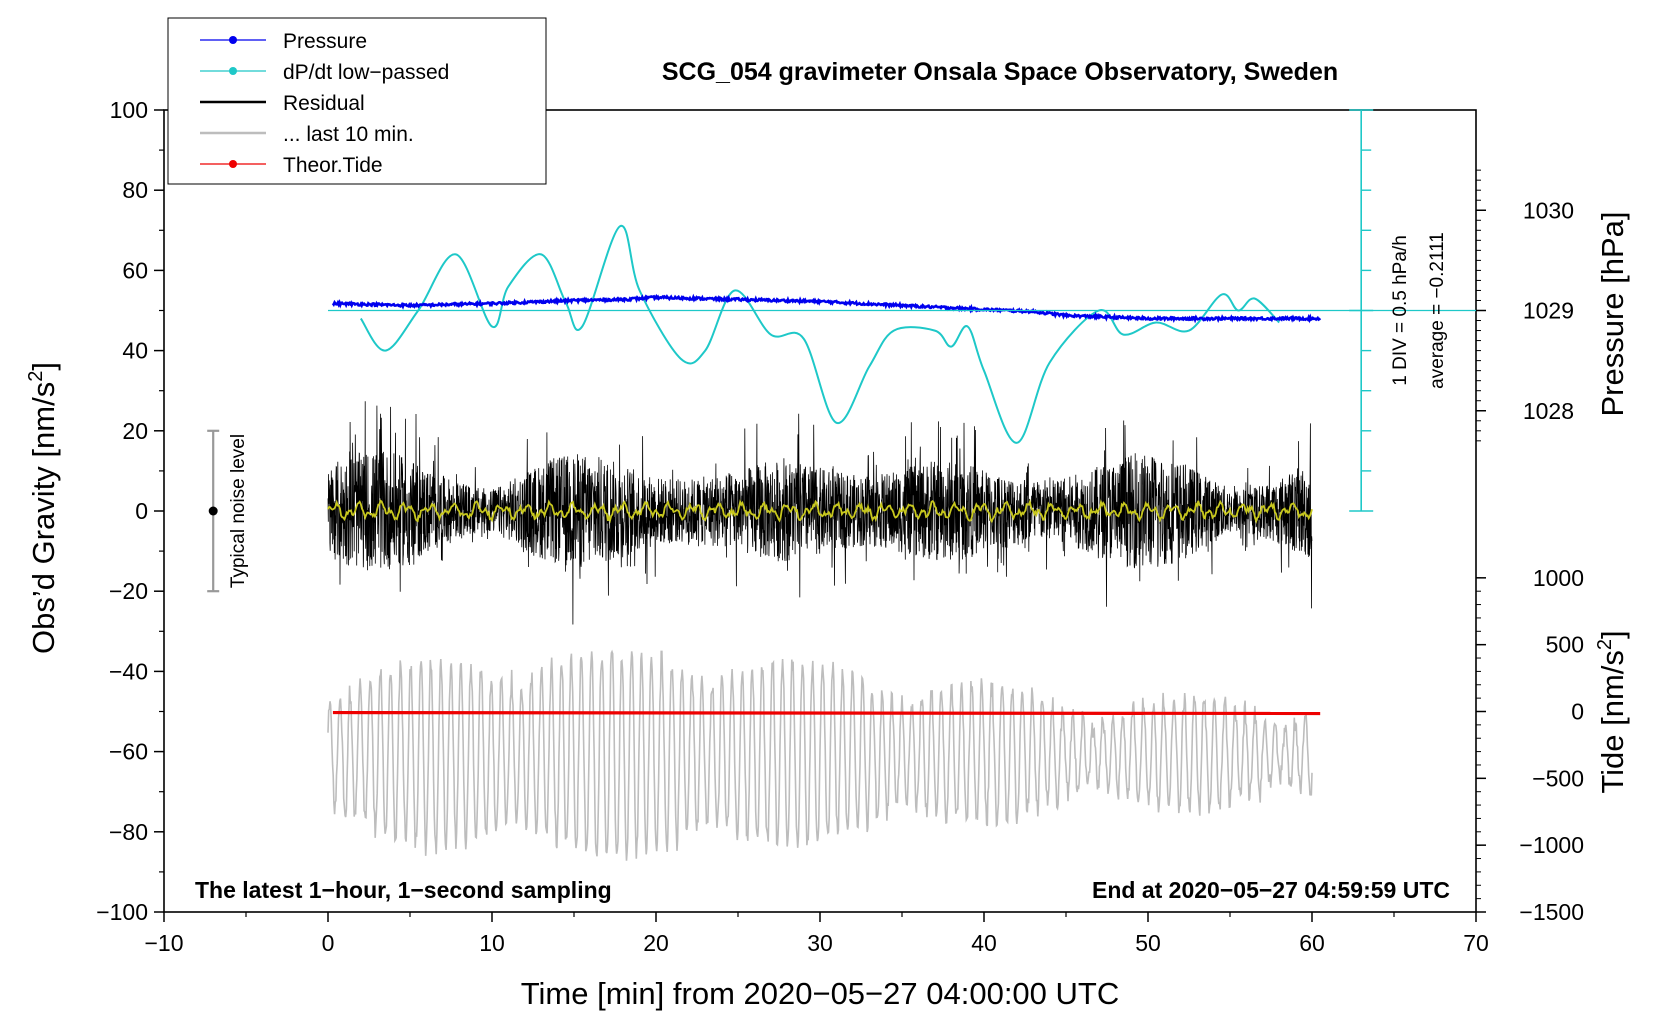  I want to click on y-tick-label: 40, so click(135, 351).